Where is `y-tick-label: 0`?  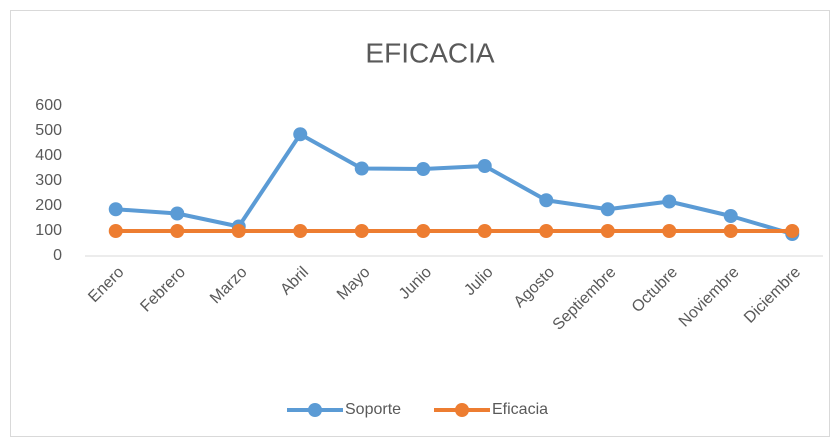 y-tick-label: 0 is located at coordinates (57, 255).